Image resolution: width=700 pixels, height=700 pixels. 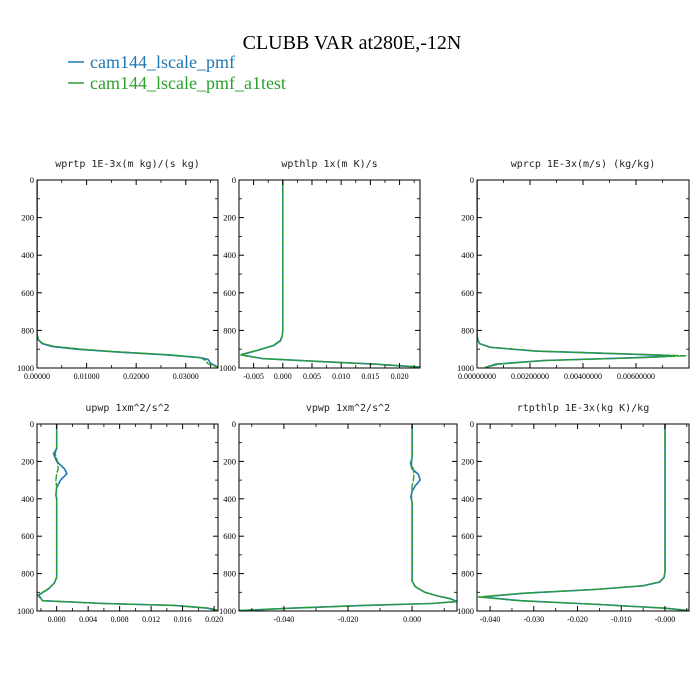 What do you see at coordinates (188, 83) in the screenshot?
I see `legend-label-2: cam144_lscale_pmf_a1test` at bounding box center [188, 83].